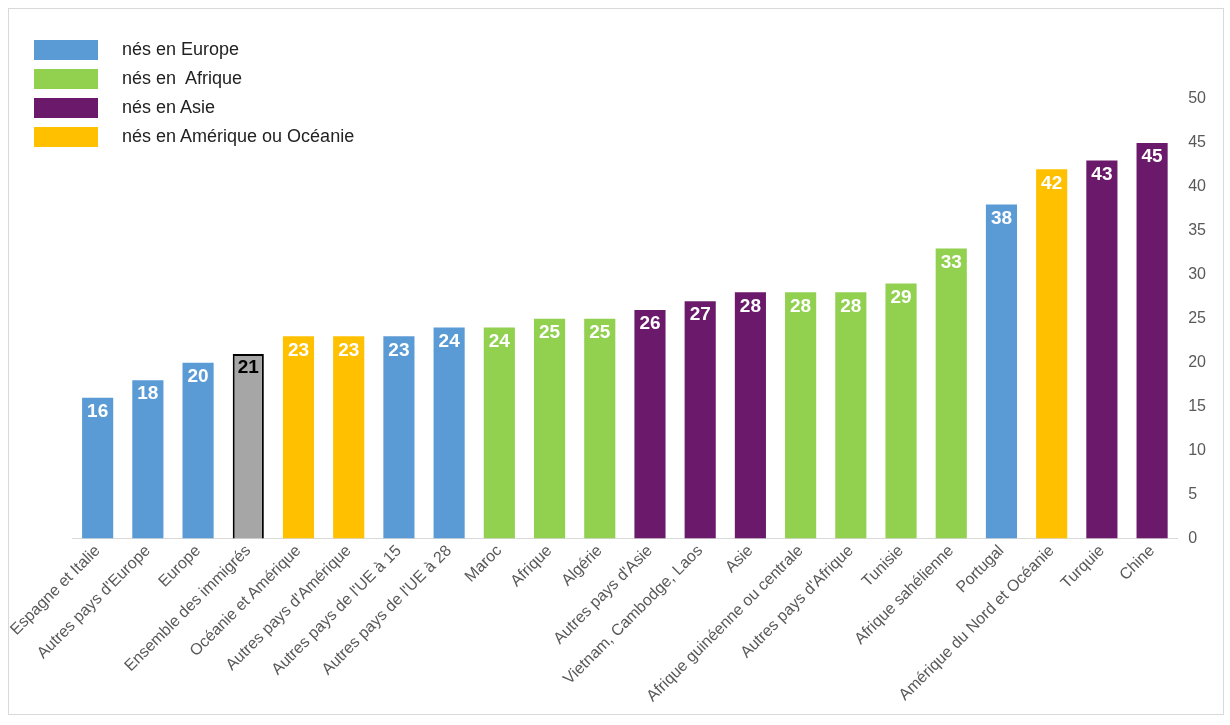 The image size is (1230, 725). Describe the element at coordinates (1197, 318) in the screenshot. I see `y-tick-label: 25` at that location.